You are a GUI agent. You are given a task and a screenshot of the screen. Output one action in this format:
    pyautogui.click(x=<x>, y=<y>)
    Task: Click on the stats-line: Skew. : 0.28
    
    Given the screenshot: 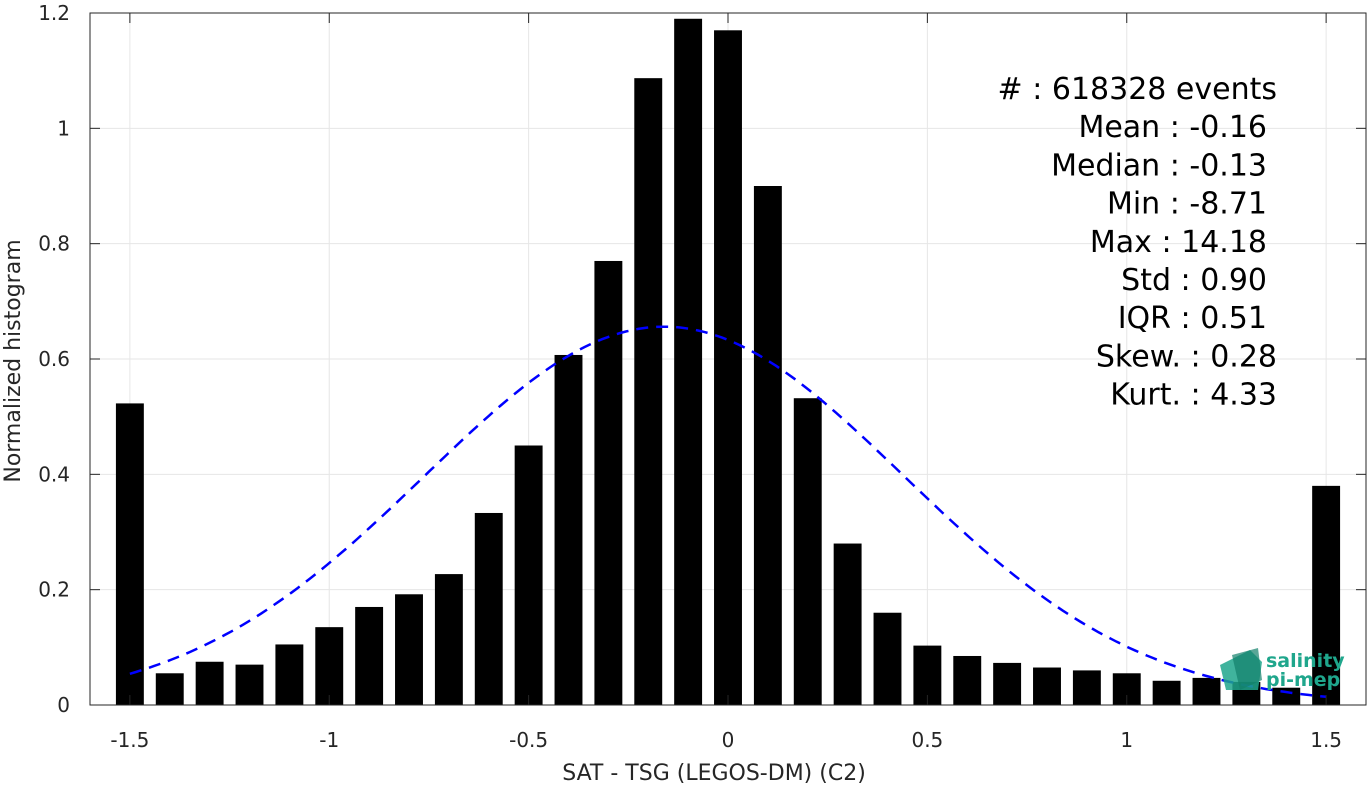 What is the action you would take?
    pyautogui.click(x=1186, y=356)
    